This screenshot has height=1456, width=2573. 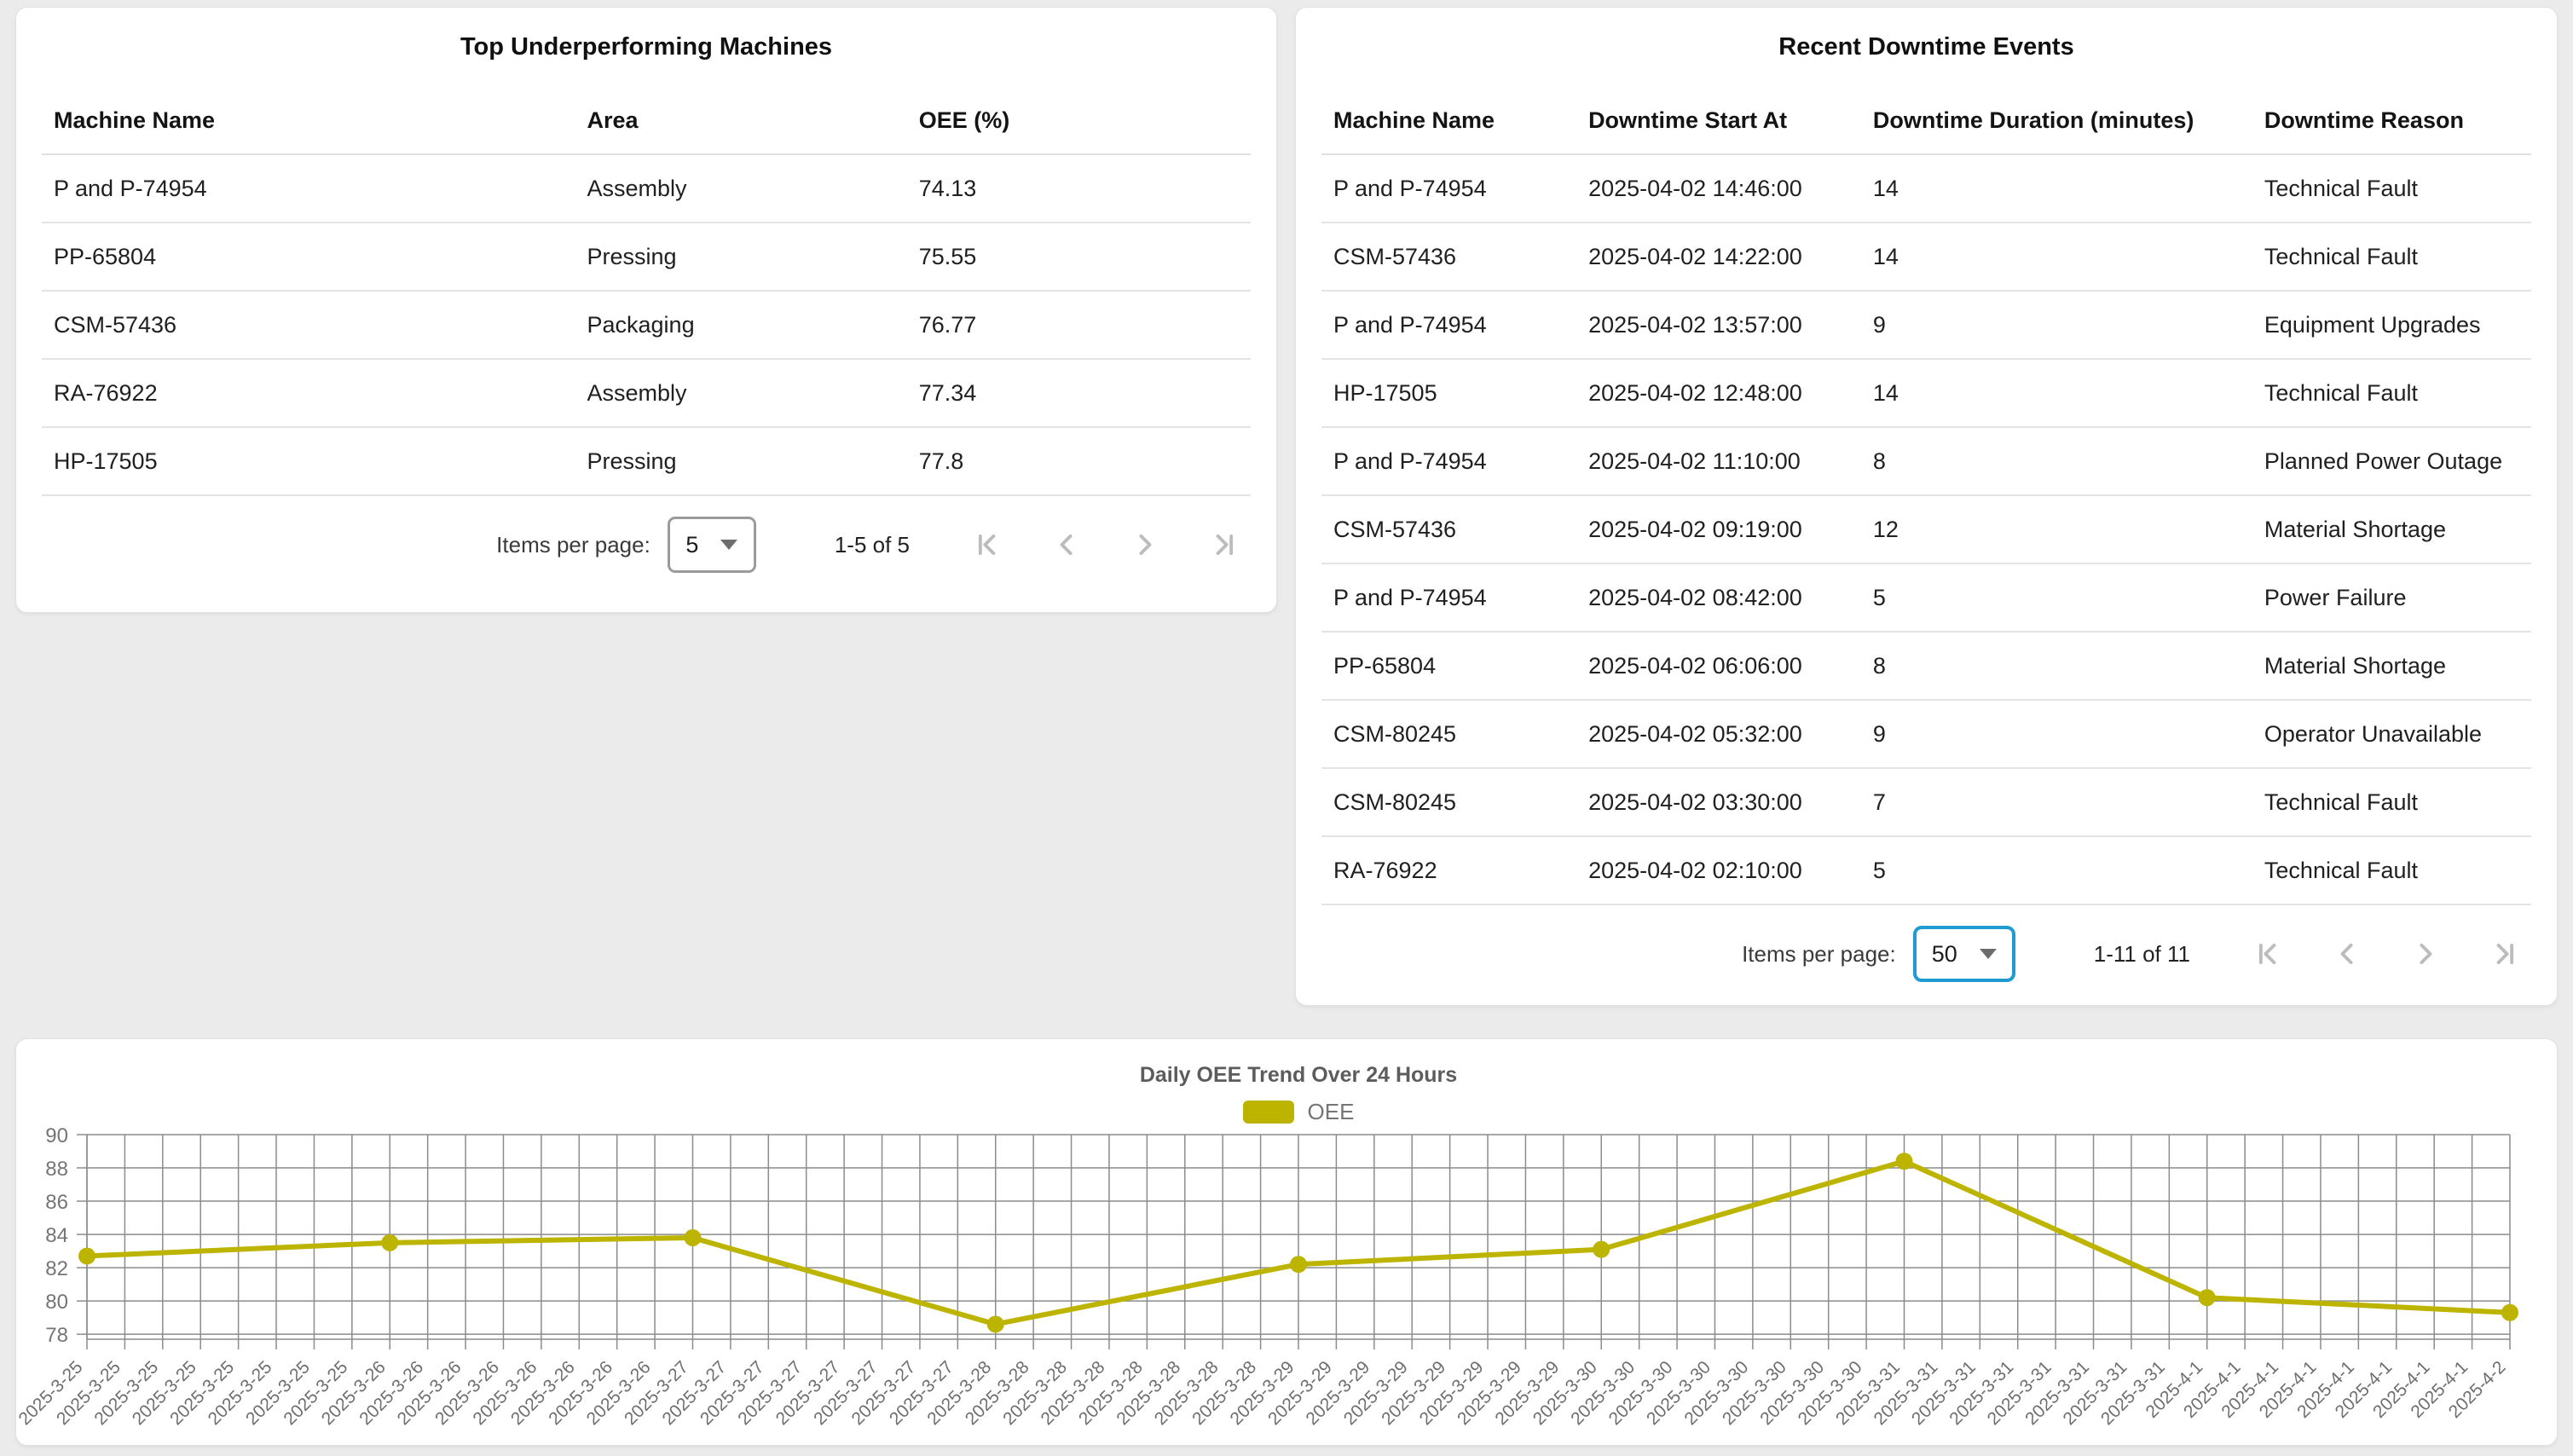 I want to click on table-cell: 2025-04-02 02:10:00, so click(x=1695, y=870).